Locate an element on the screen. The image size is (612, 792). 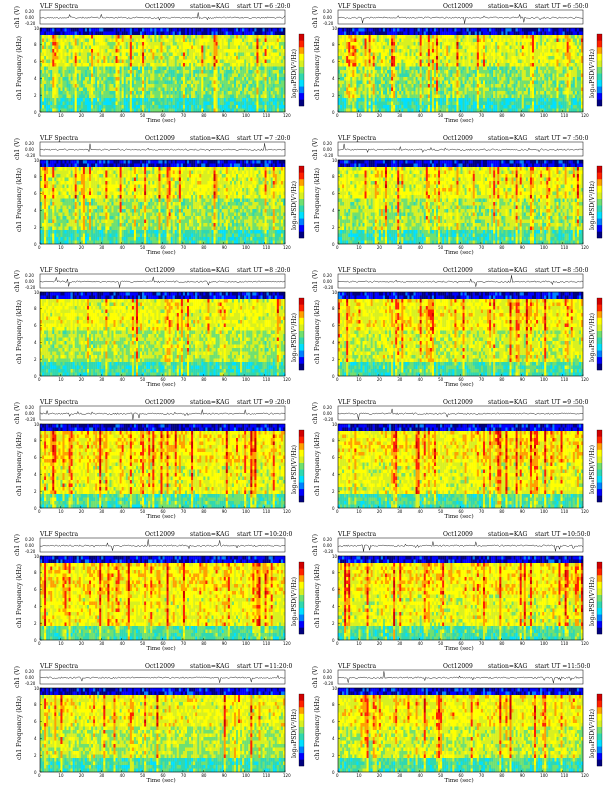
panel-start-time: start UT =11:50:0 is located at coordinates (562, 666).